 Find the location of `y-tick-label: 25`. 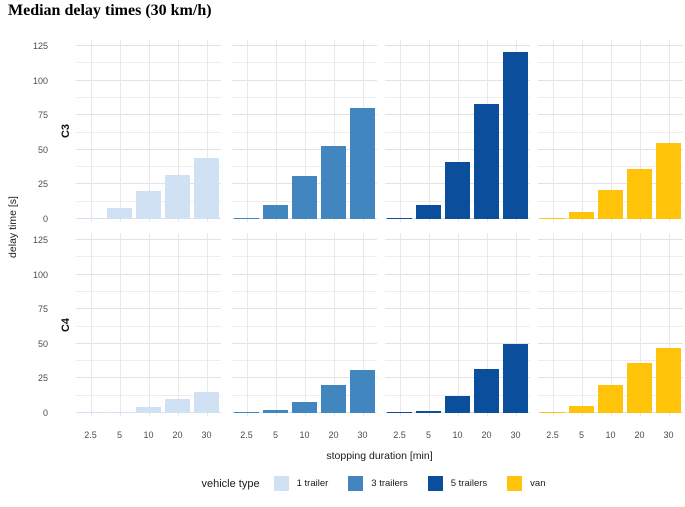

y-tick-label: 25 is located at coordinates (42, 378).